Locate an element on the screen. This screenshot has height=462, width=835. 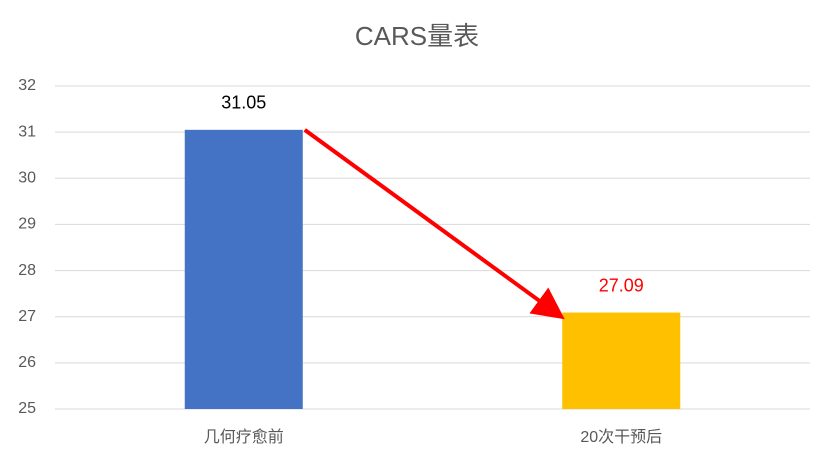
y-tick-label: 25 is located at coordinates (27, 408).